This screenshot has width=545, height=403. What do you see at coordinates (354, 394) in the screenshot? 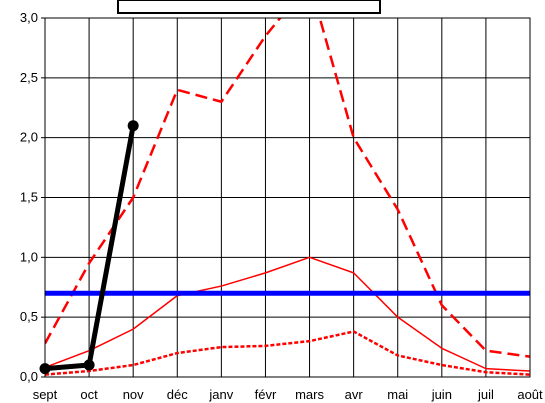
I see `x-tick-label: avr` at bounding box center [354, 394].